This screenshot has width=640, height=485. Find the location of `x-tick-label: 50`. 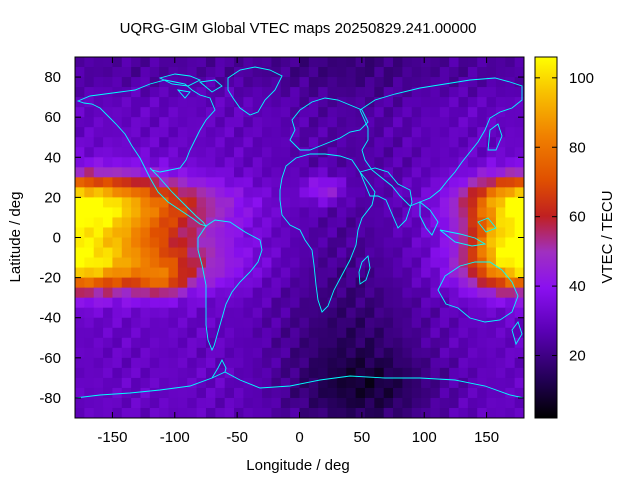

x-tick-label: 50 is located at coordinates (362, 437).